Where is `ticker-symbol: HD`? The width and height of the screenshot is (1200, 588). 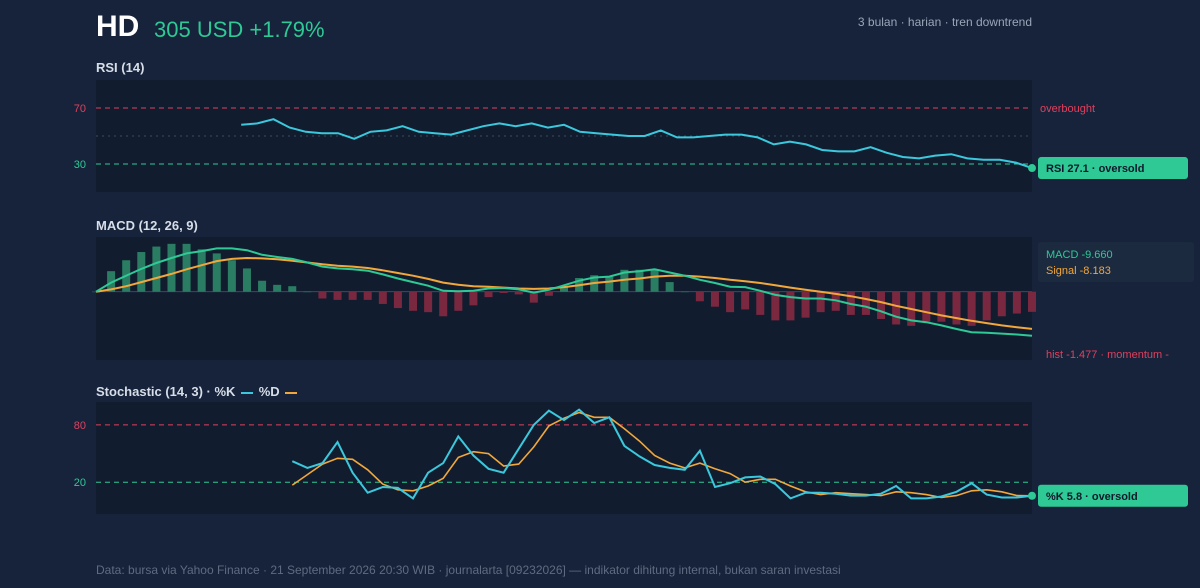 ticker-symbol: HD is located at coordinates (118, 26).